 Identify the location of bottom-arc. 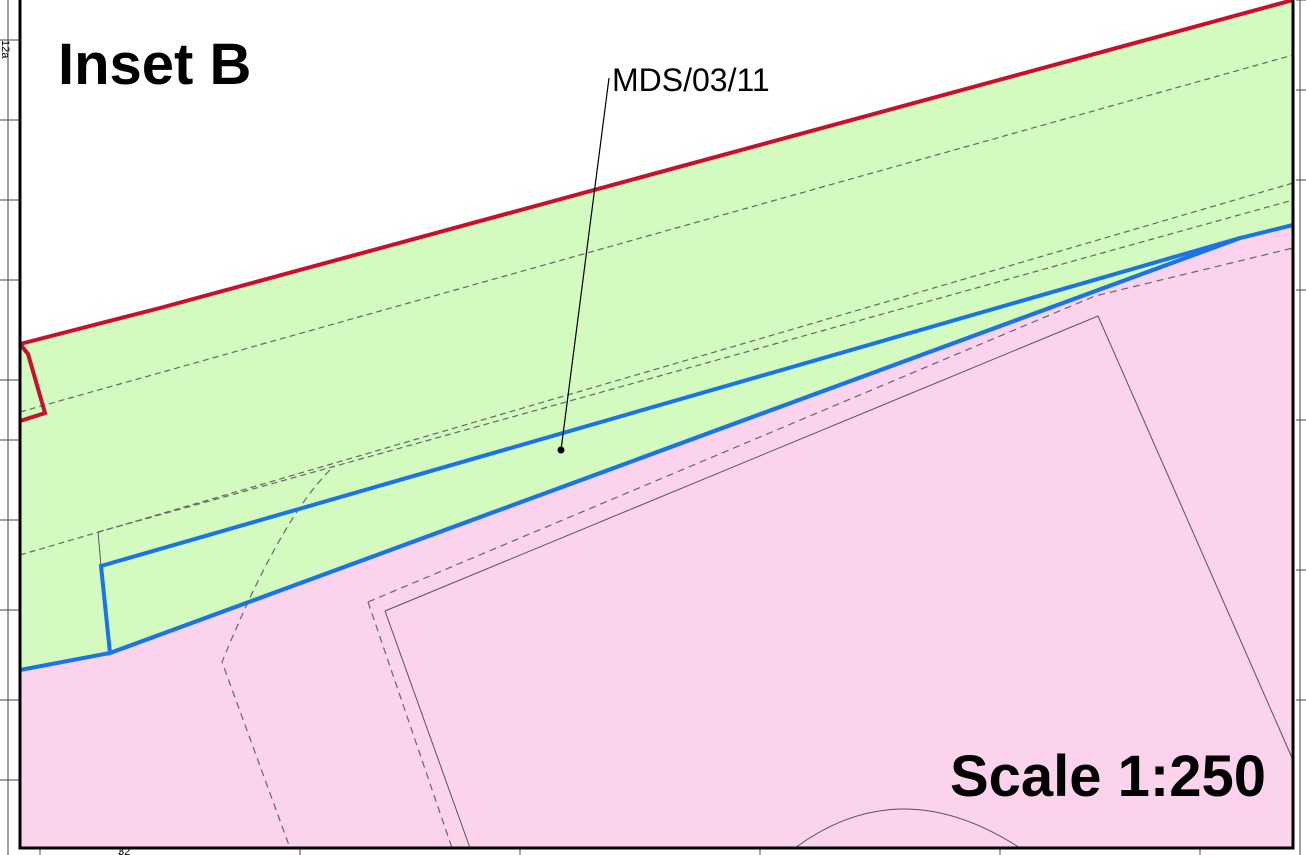
(907, 828).